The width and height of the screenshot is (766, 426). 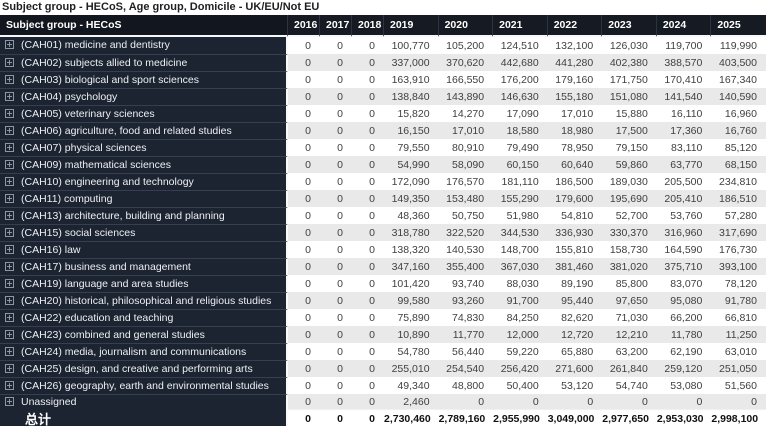 I want to click on row-label: (CAH01) medicine and dentistry, so click(x=95, y=45).